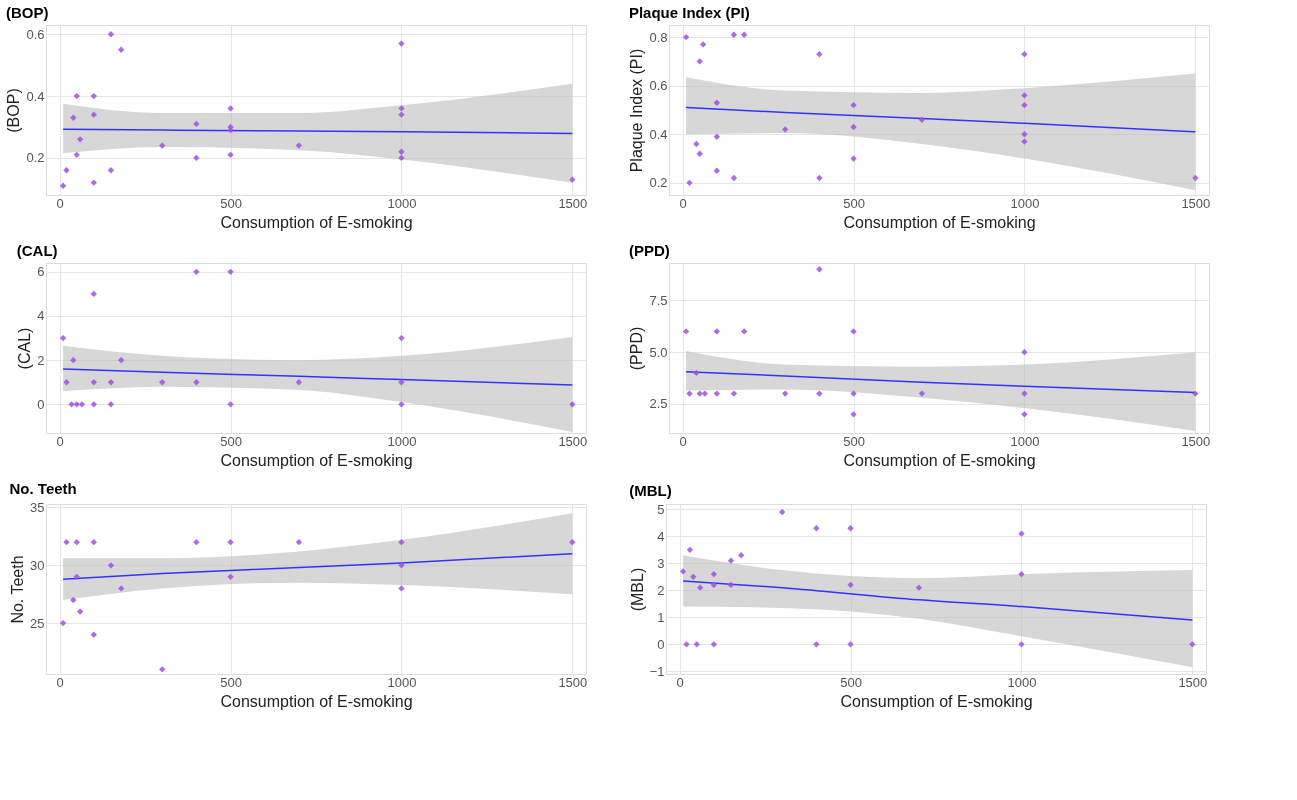 The width and height of the screenshot is (1297, 800). I want to click on chart-title: (BOP), so click(27, 12).